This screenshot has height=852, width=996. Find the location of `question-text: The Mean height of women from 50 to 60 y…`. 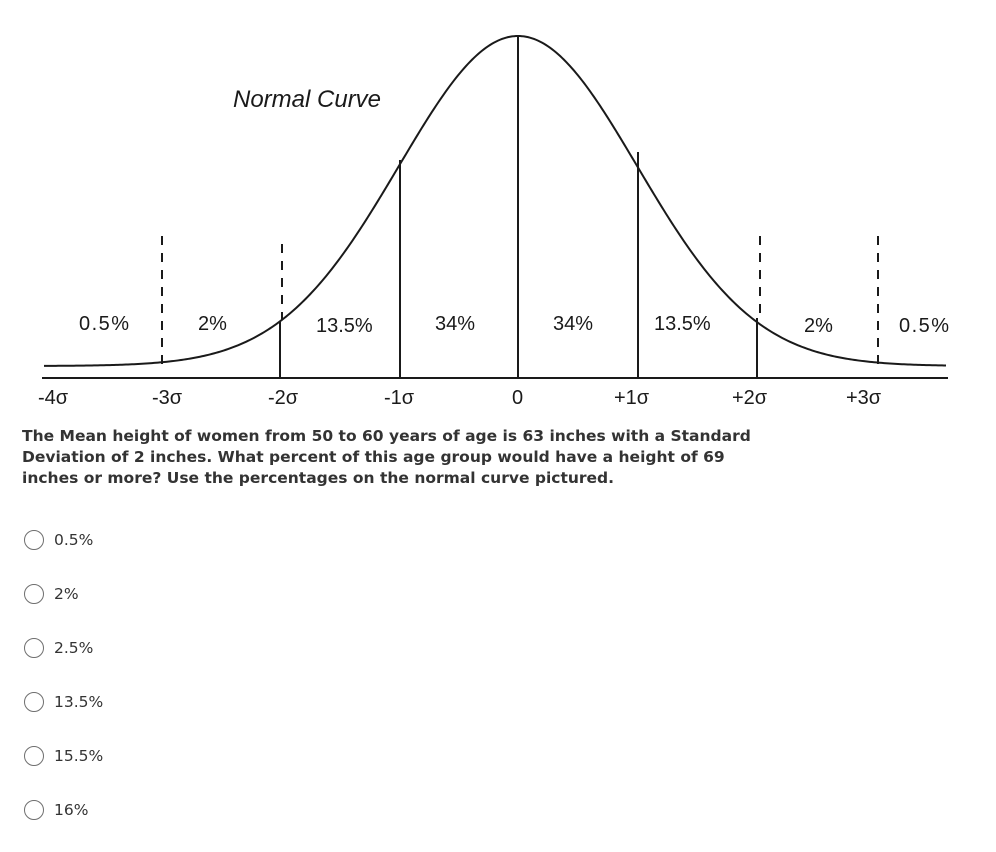

question-text: The Mean height of women from 50 to 60 y… is located at coordinates (386, 457).